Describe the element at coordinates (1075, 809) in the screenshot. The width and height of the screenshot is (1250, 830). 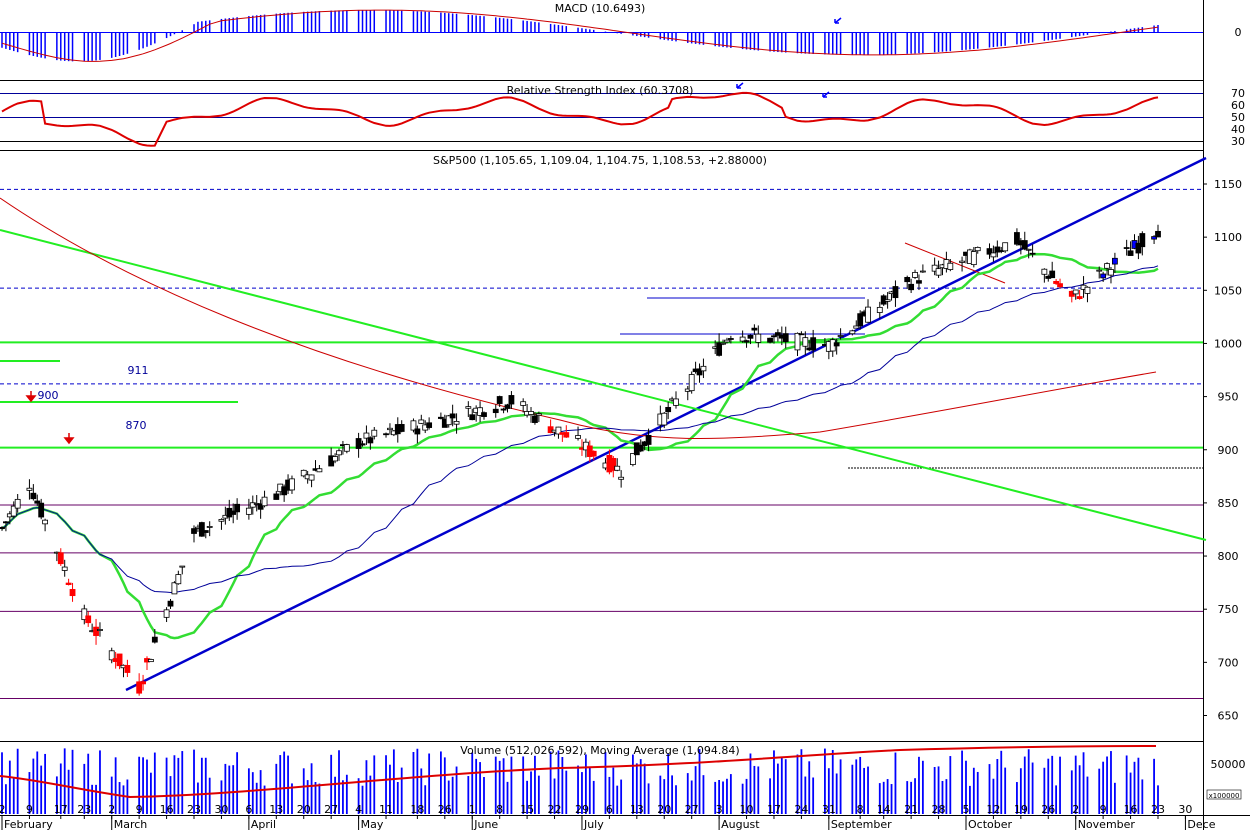
I see `x-tick-label: 2` at that location.